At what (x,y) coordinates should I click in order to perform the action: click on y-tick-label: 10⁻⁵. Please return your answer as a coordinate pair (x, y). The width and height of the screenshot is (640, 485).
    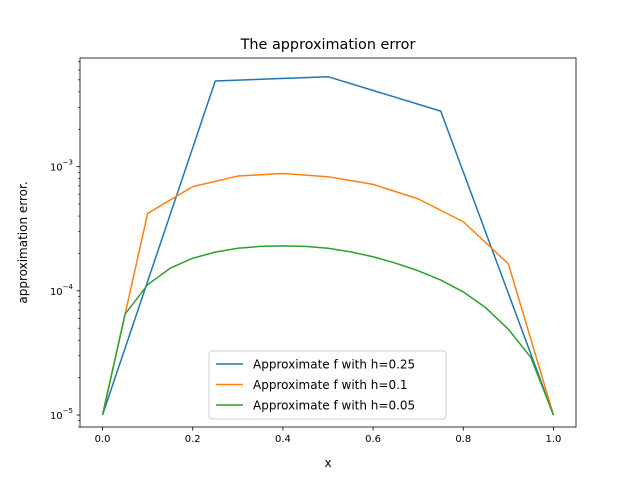
    Looking at the image, I should click on (61, 414).